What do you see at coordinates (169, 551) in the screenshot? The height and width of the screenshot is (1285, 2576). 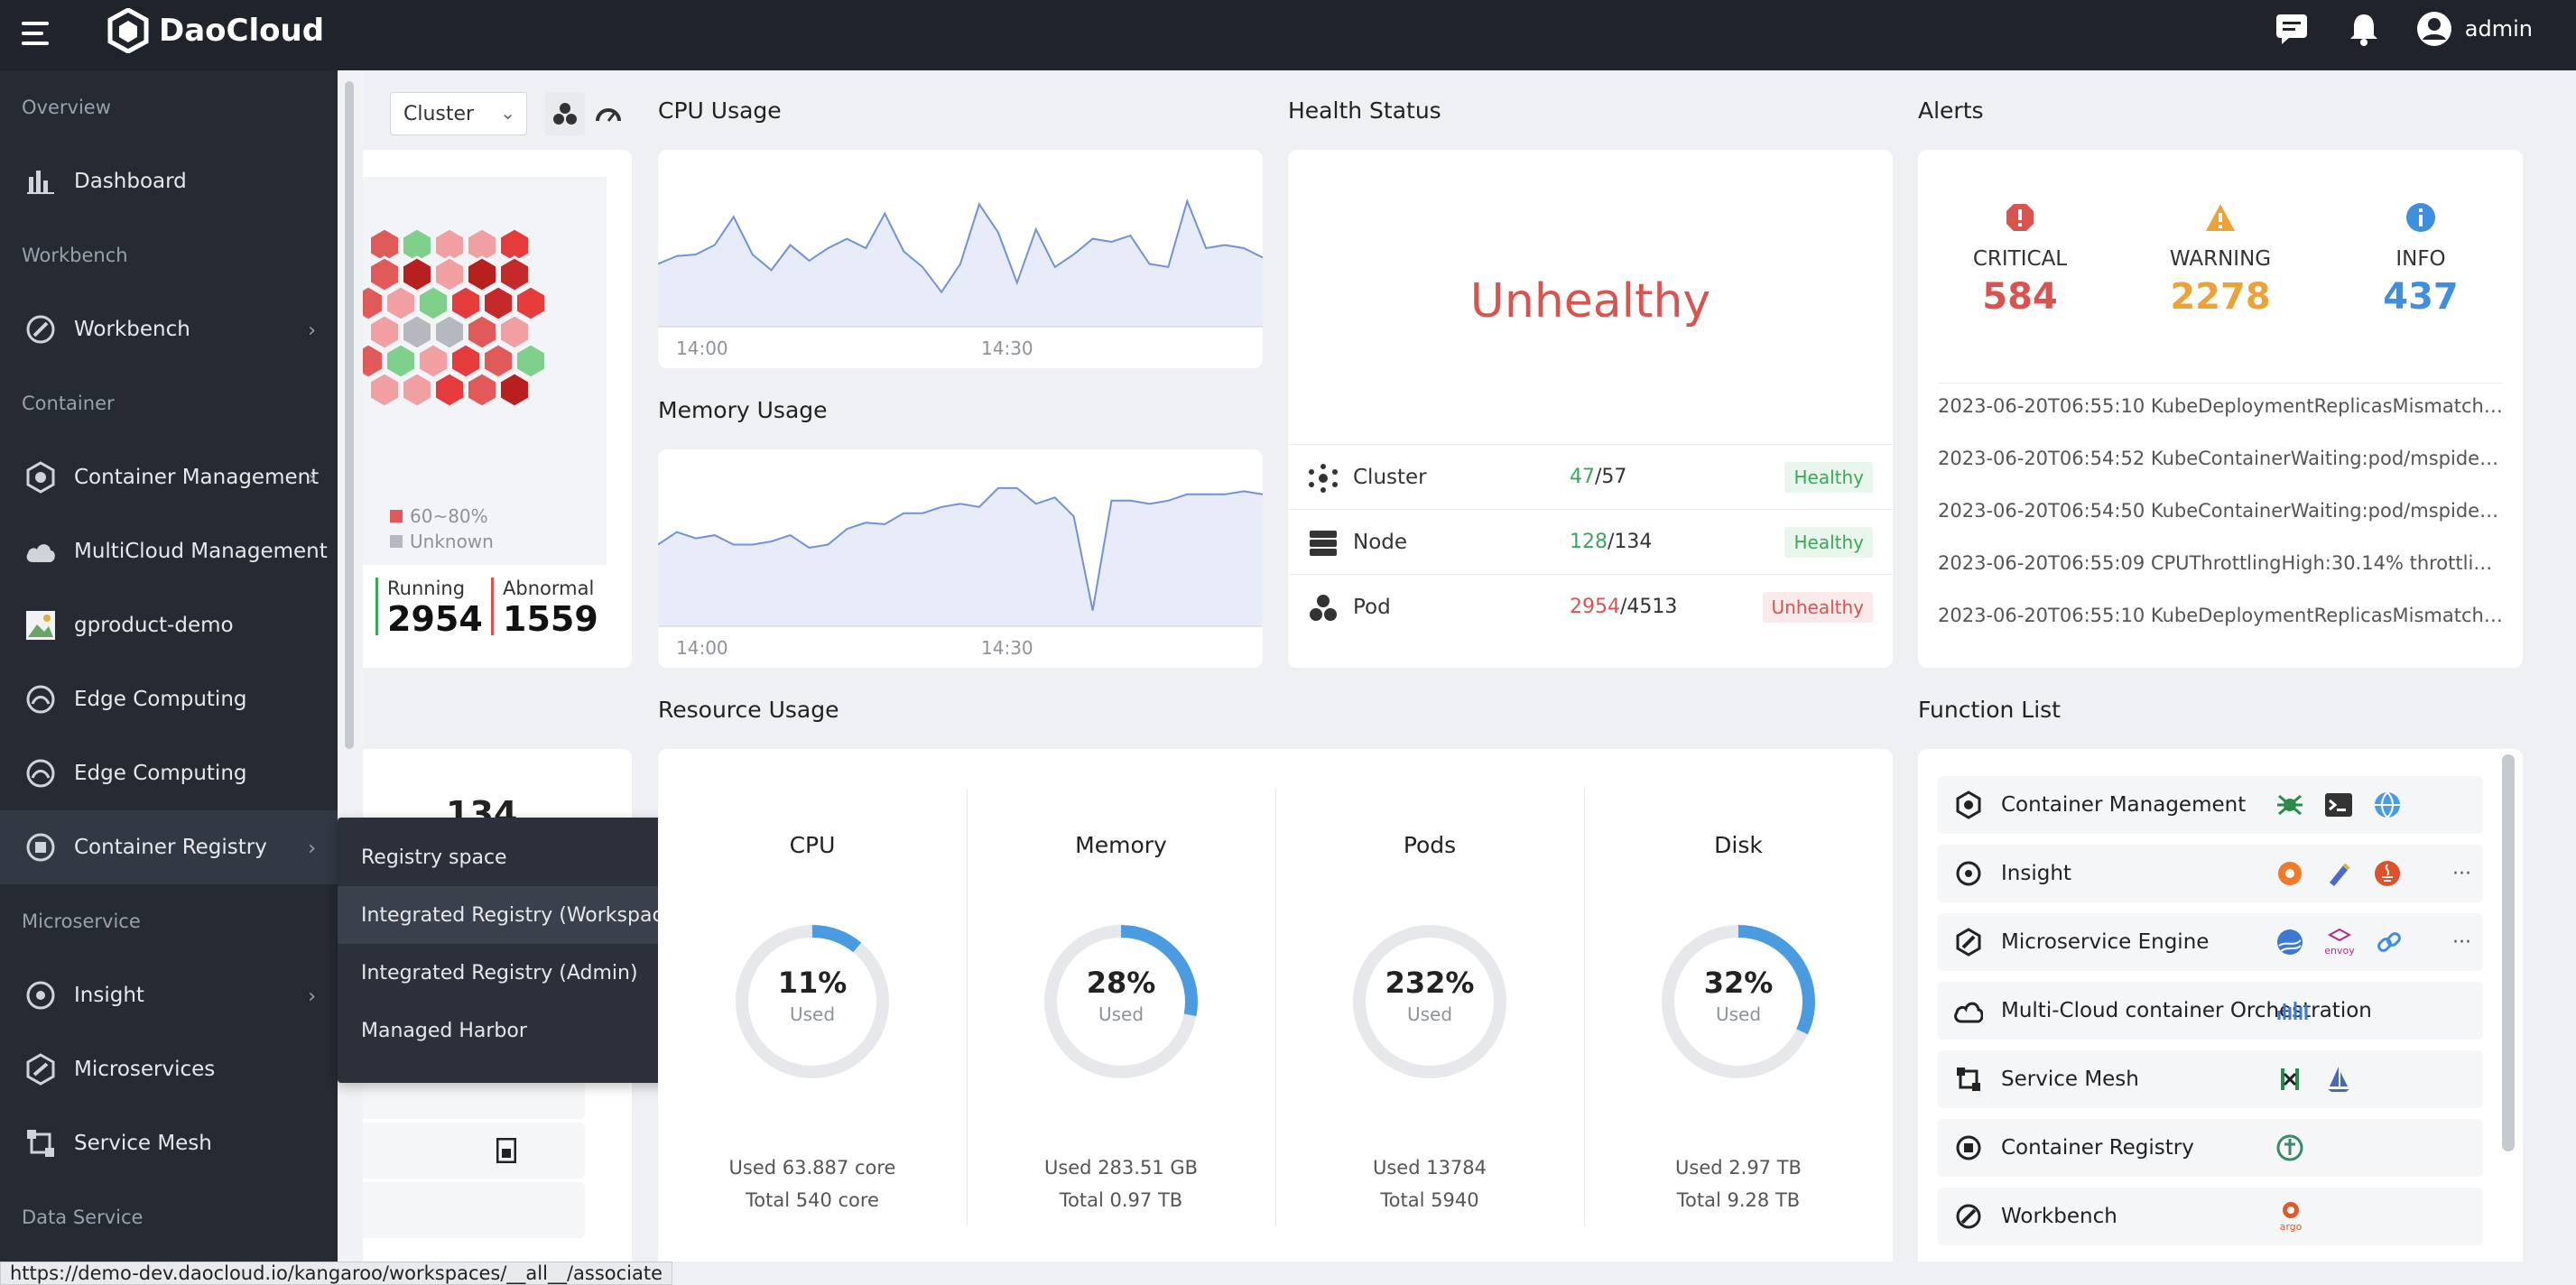 I see `sidebar-item-multicloud-management: MultiCloud Management` at bounding box center [169, 551].